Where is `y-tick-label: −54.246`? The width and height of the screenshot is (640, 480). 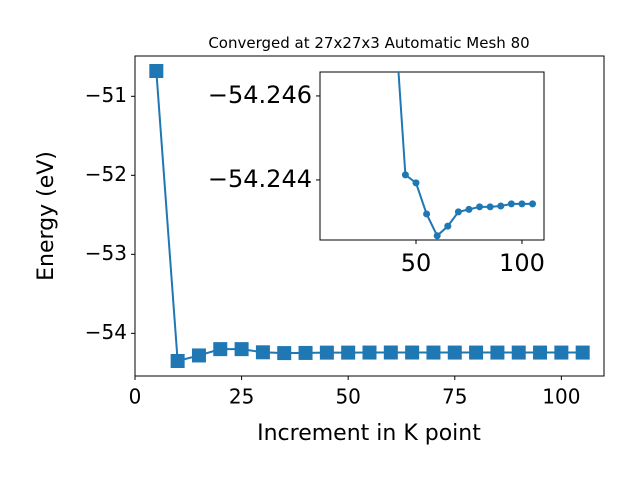
y-tick-label: −54.246 is located at coordinates (260, 95).